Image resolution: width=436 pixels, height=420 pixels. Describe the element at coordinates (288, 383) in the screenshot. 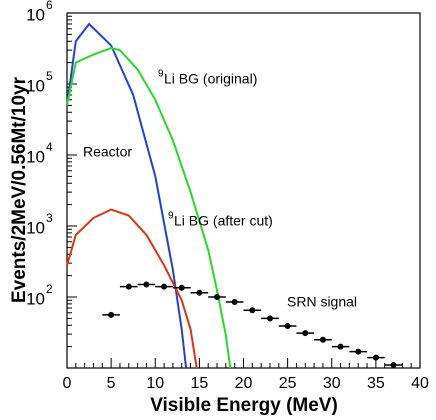

I see `x-tick-label: 25` at that location.